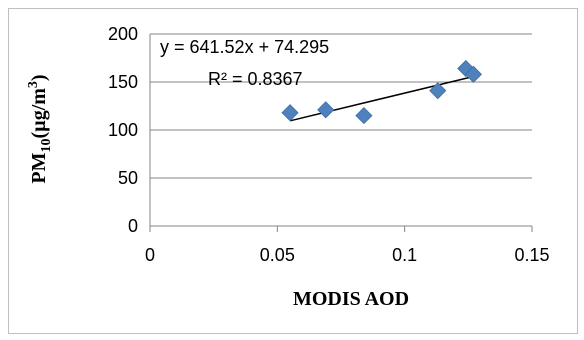 The height and width of the screenshot is (340, 584). I want to click on x-tick-label: 0.1, so click(404, 255).